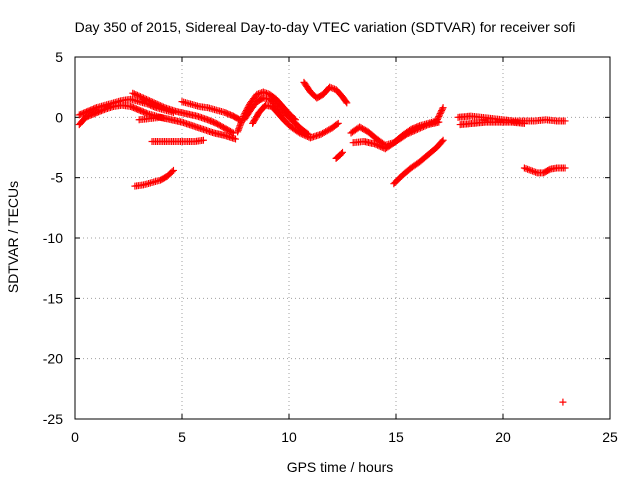 The height and width of the screenshot is (480, 640). I want to click on x-axis-label: GPS time / hours, so click(340, 467).